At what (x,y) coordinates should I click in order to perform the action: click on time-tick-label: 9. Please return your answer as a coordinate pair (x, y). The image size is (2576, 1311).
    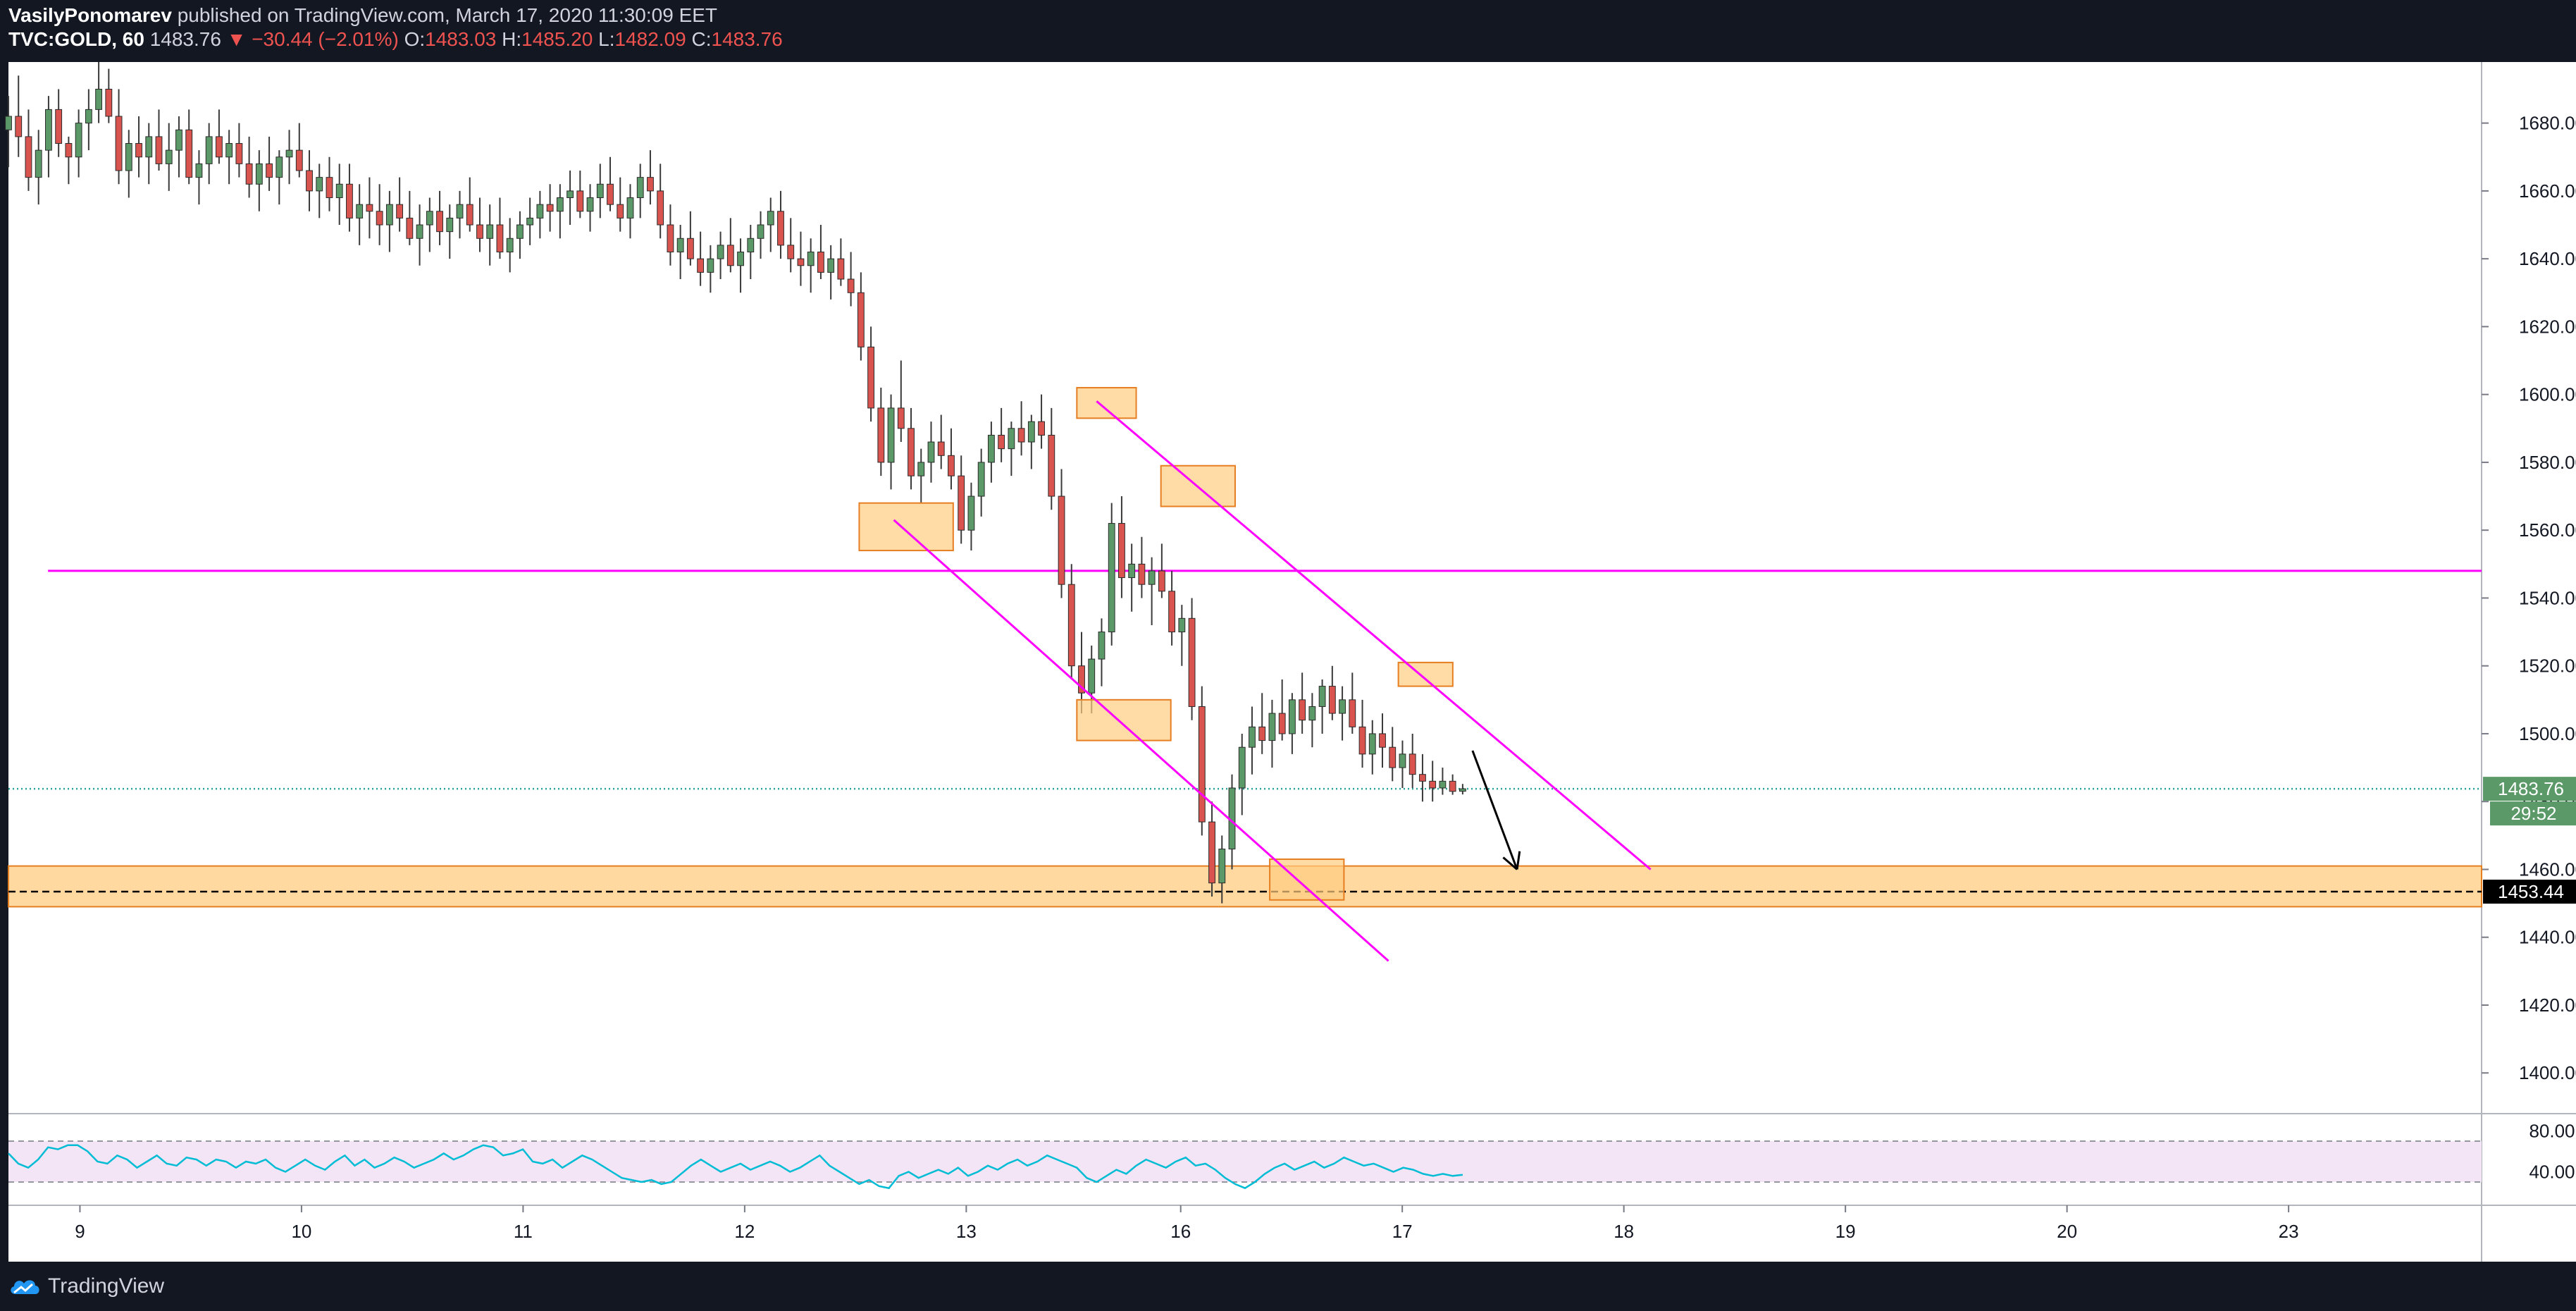
    Looking at the image, I should click on (80, 1232).